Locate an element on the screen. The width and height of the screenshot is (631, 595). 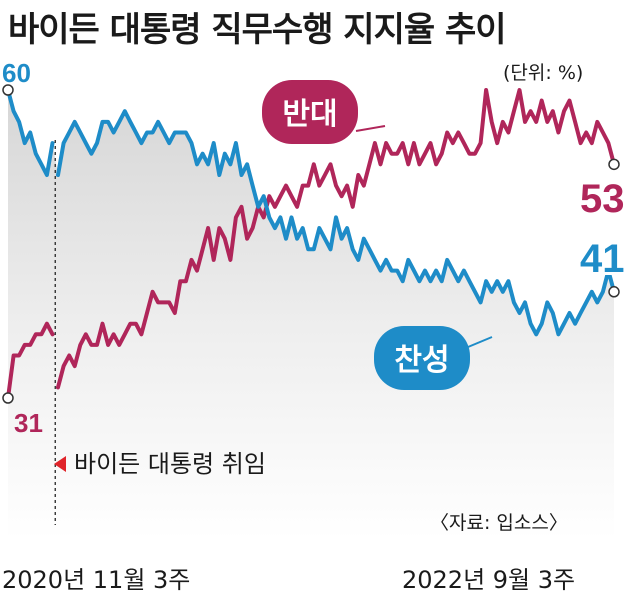
approve-series-label: 찬성 is located at coordinates (421, 360).